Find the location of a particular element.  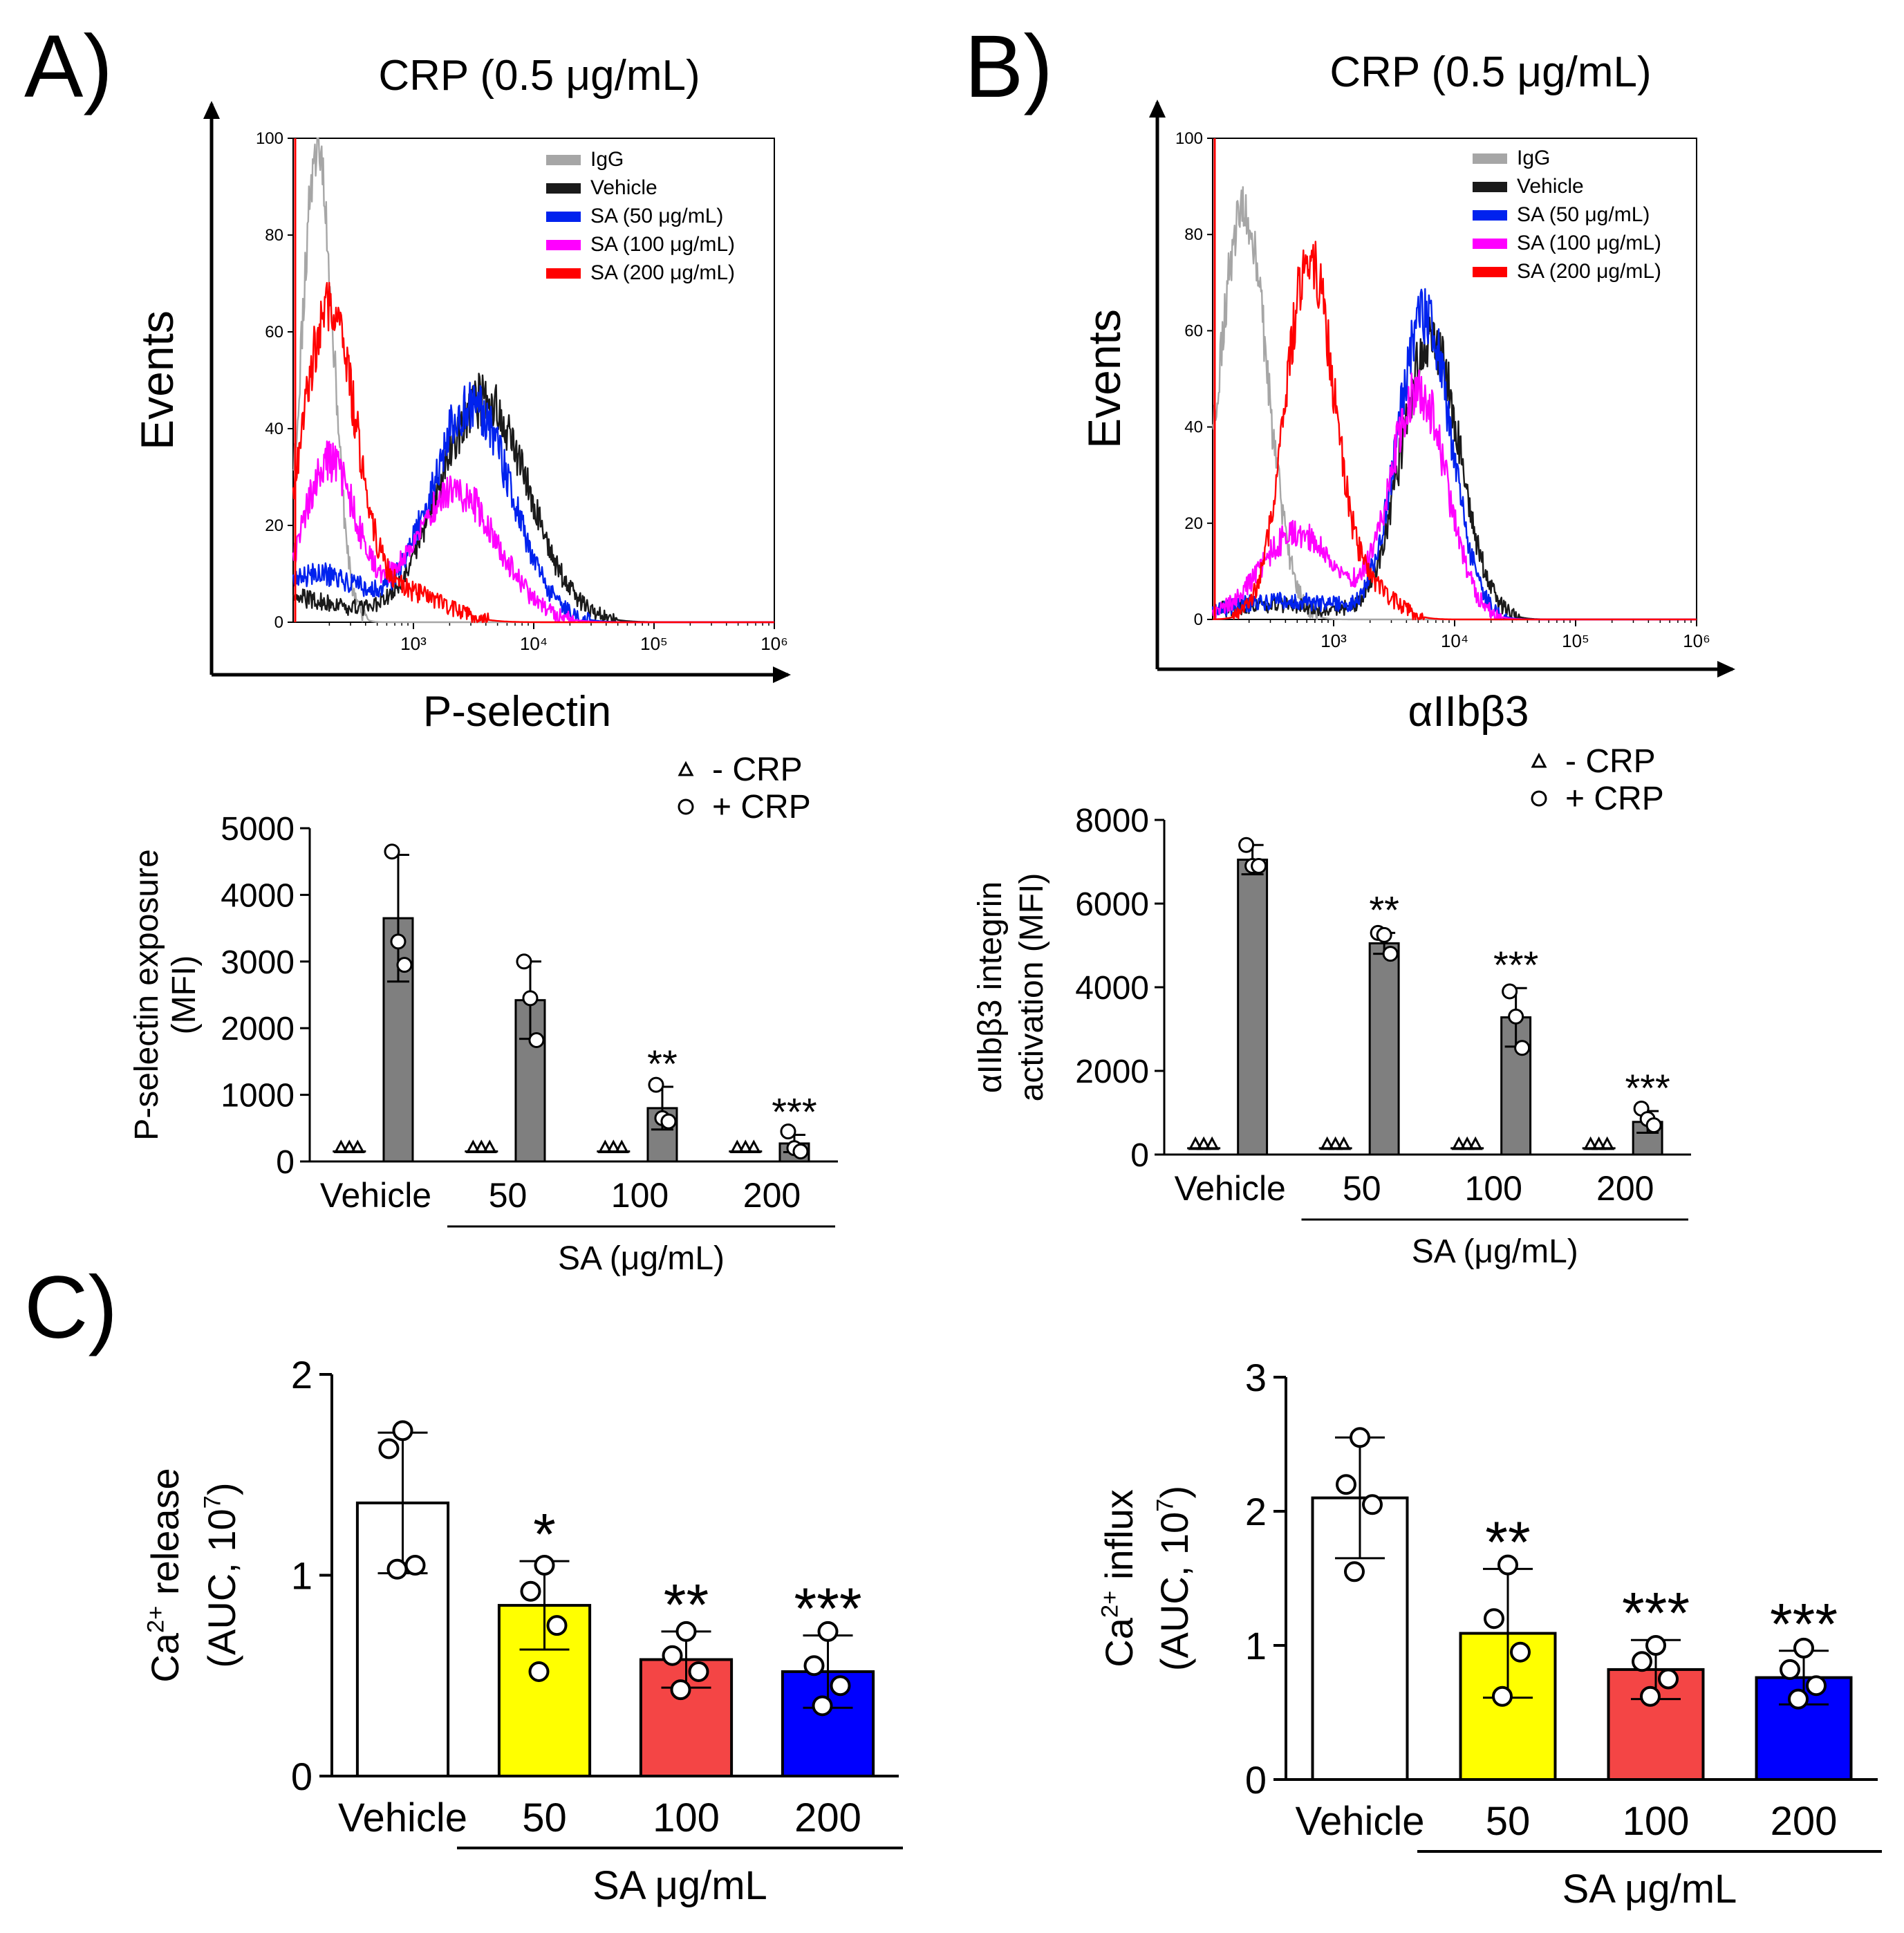

legend-label: SA (200 μg/mL) is located at coordinates (1589, 271).